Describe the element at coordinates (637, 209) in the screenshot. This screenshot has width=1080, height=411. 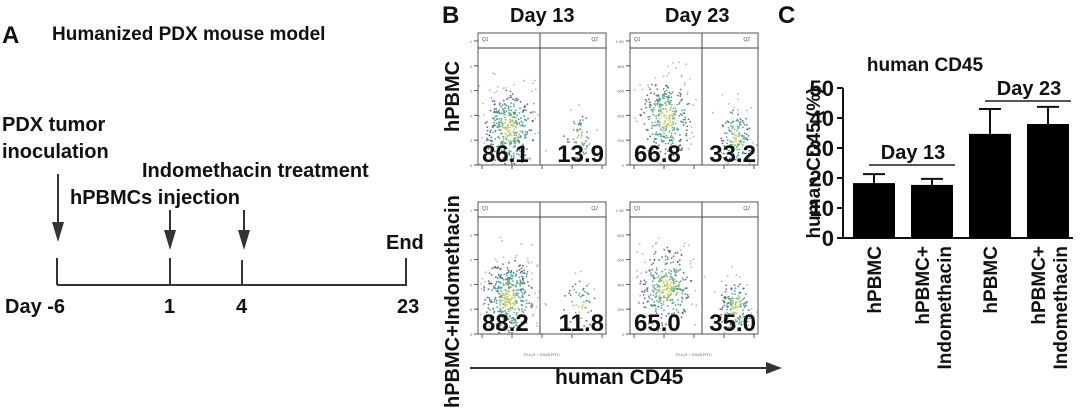
I see `quadrant-label: Q1` at that location.